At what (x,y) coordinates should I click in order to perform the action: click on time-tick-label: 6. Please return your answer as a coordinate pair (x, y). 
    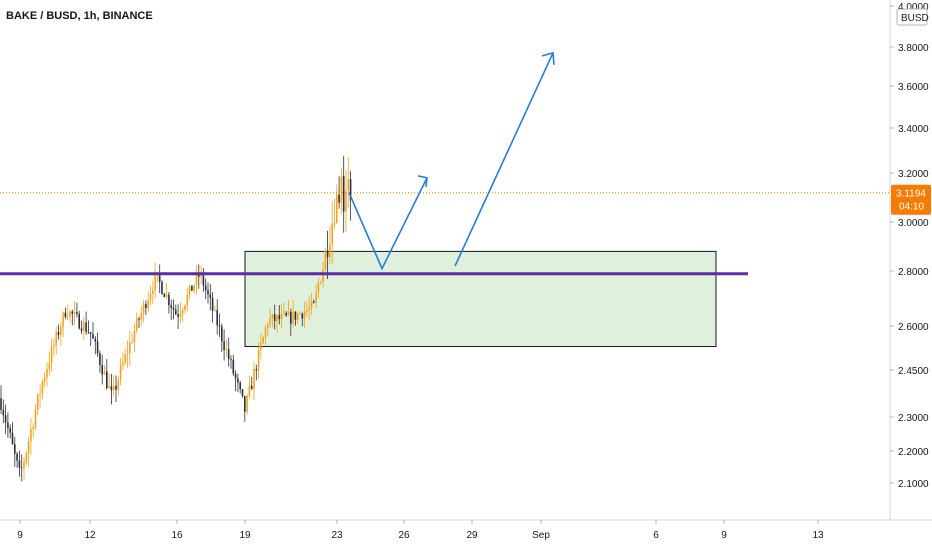
    Looking at the image, I should click on (656, 535).